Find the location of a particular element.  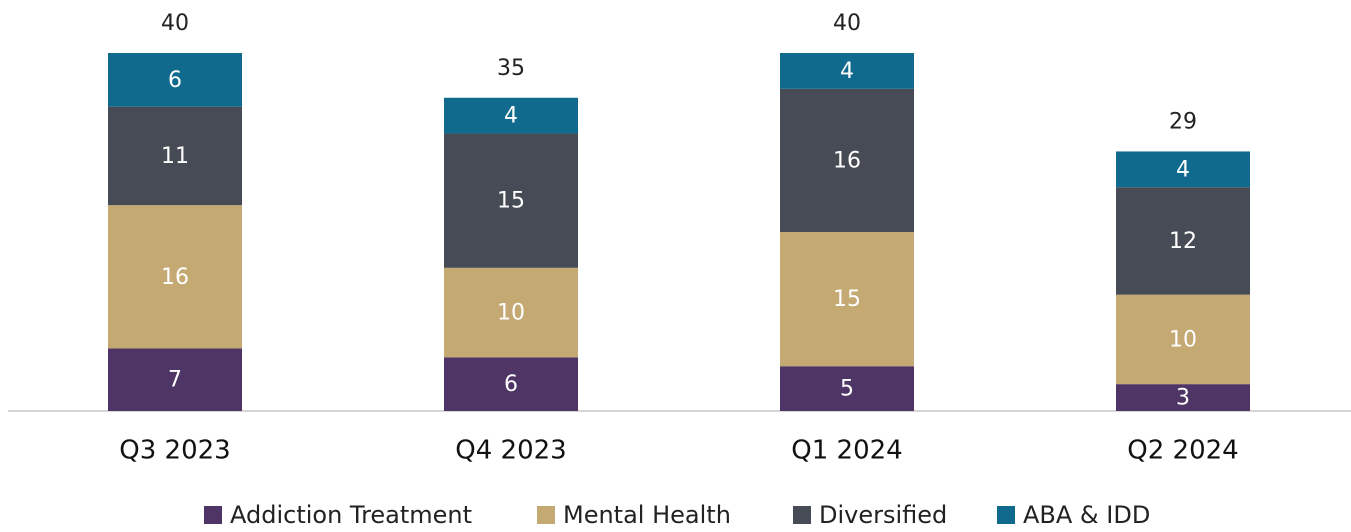

data-label: 12 is located at coordinates (1183, 241).